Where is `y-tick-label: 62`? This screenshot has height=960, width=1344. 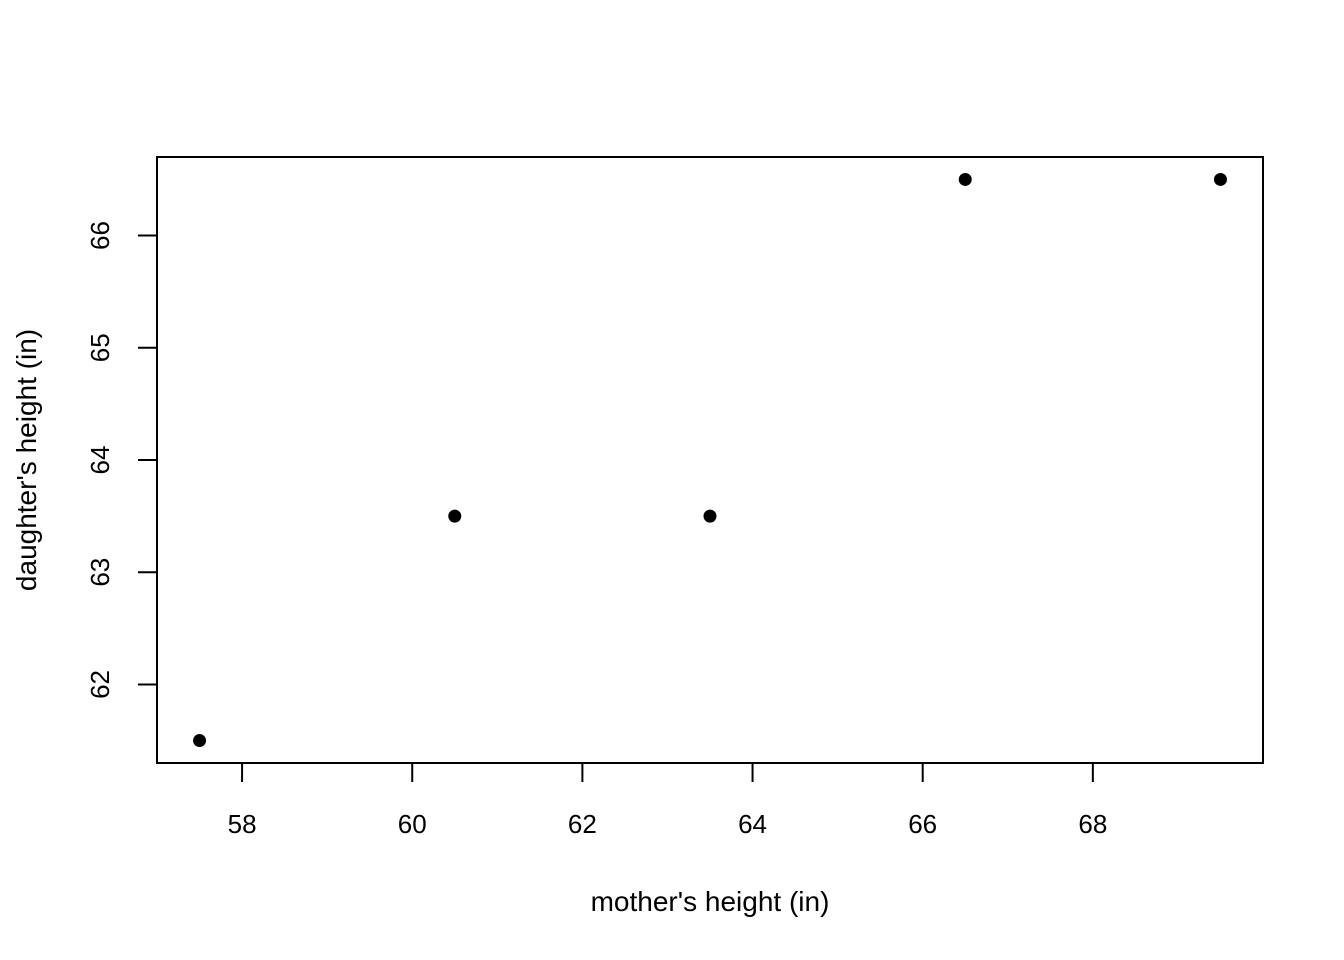 y-tick-label: 62 is located at coordinates (100, 684).